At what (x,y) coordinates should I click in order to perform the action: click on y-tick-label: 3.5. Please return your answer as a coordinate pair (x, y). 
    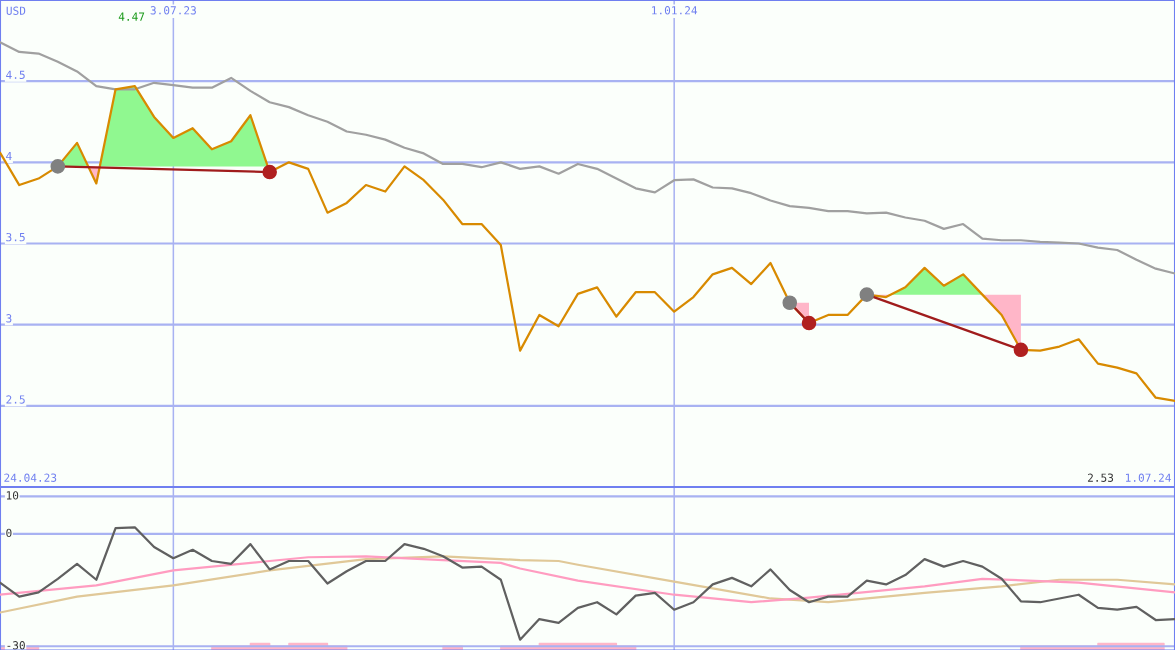
    Looking at the image, I should click on (15, 237).